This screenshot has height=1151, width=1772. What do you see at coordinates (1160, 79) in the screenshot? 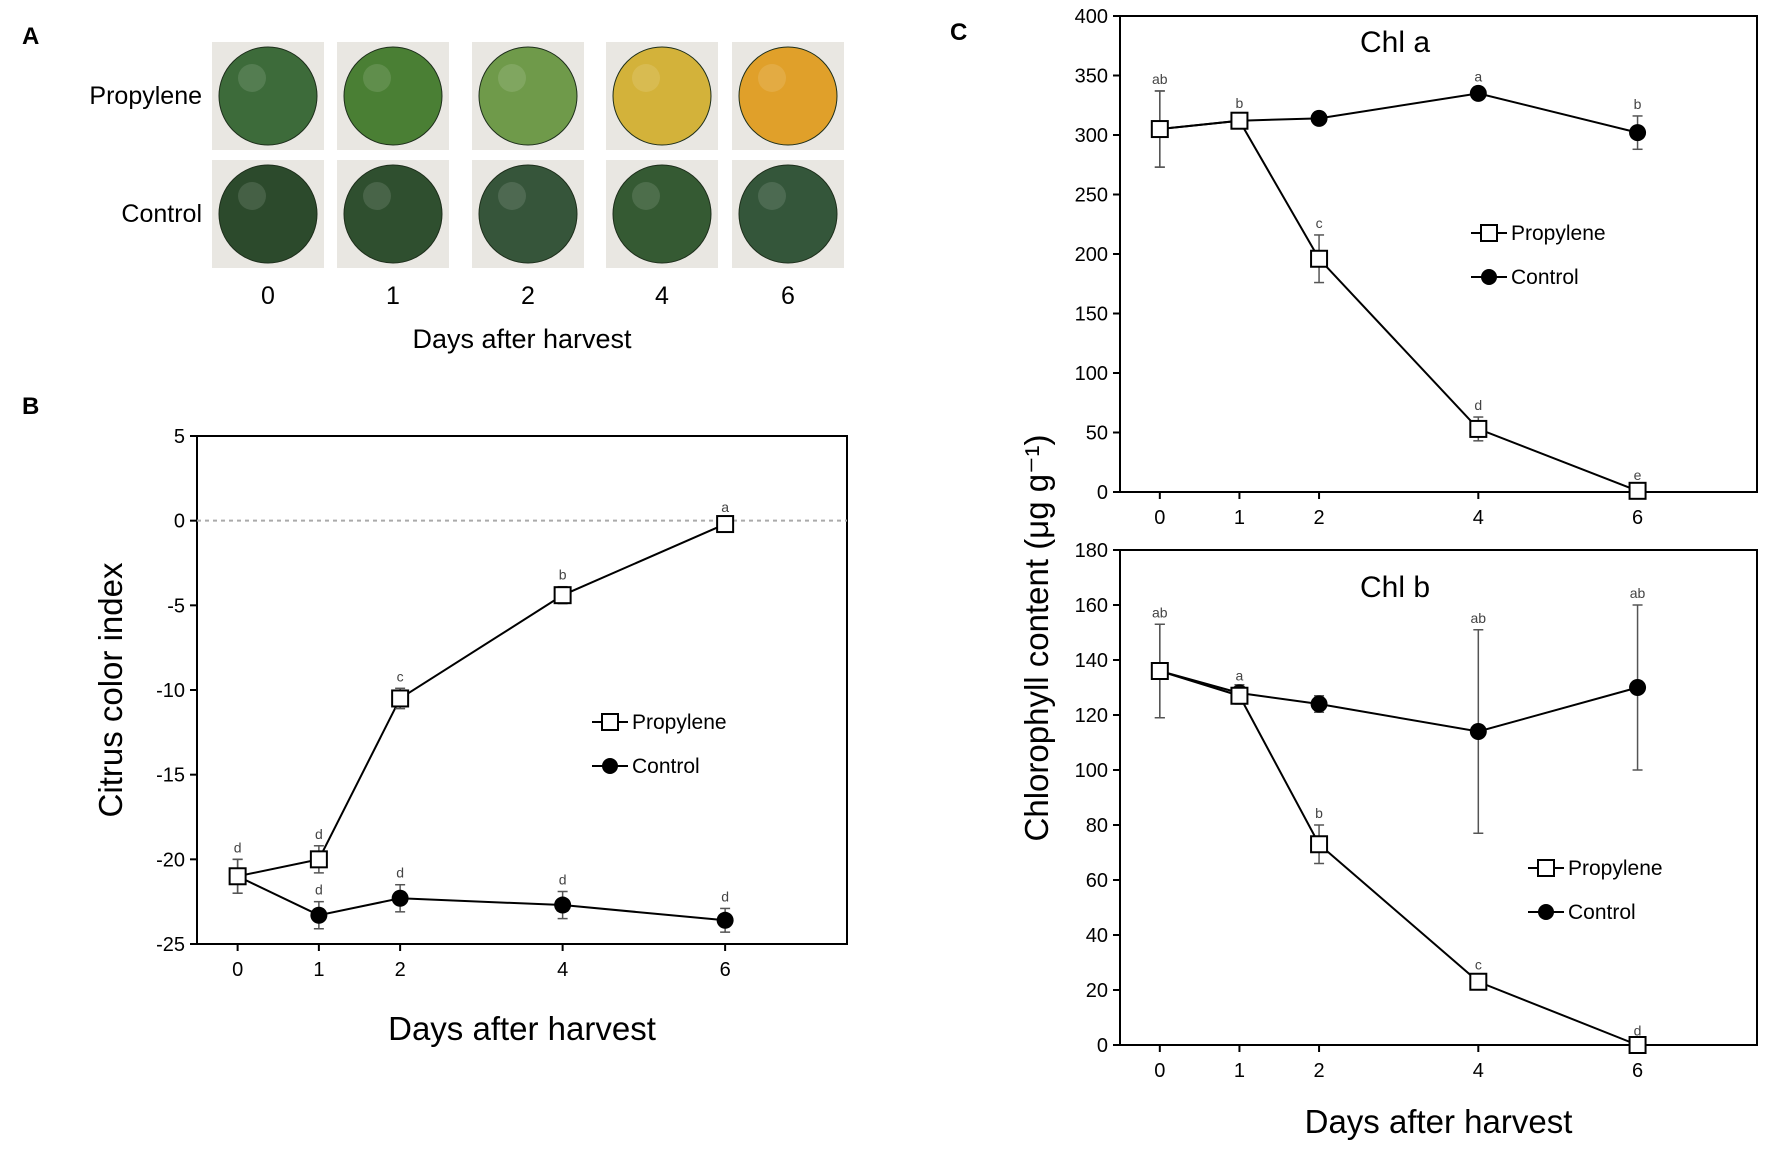
I see `propylene-significance-letter: ab` at bounding box center [1160, 79].